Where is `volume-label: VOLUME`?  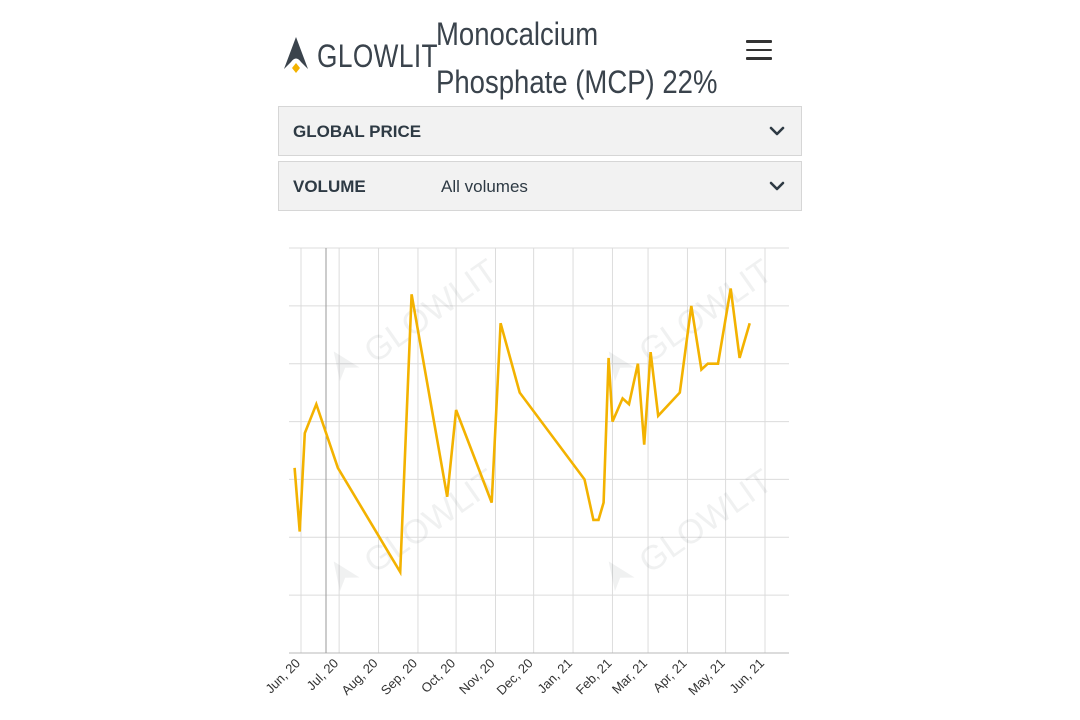
volume-label: VOLUME is located at coordinates (329, 186).